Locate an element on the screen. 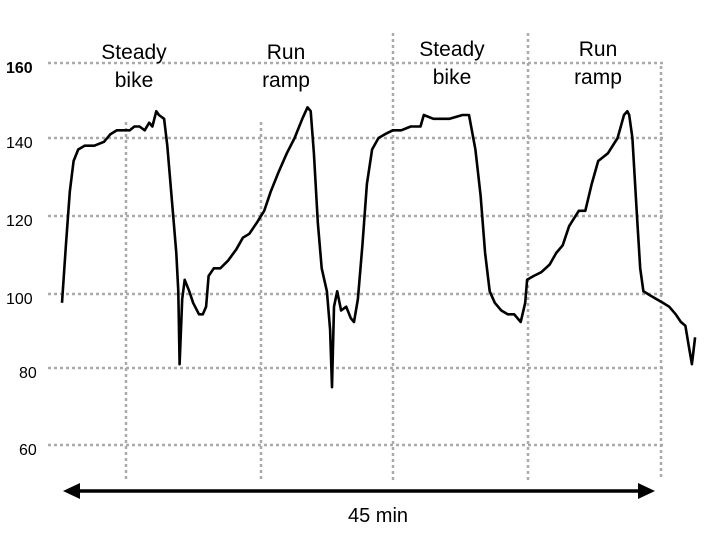  duration-arrow is located at coordinates (359, 491).